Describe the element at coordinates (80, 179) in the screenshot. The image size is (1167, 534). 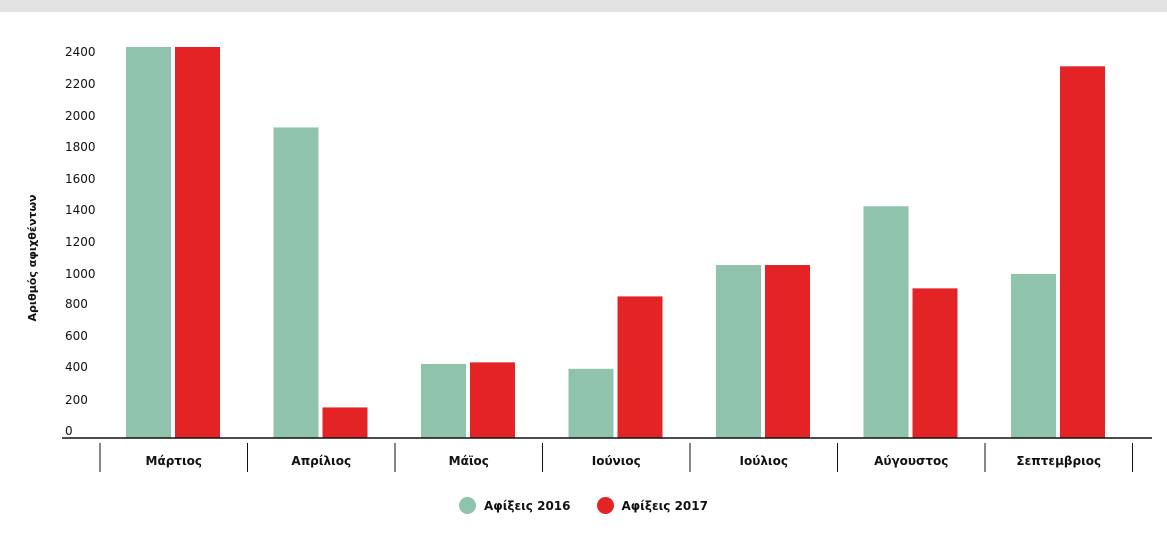
I see `y-tick-label-1600: 1600` at that location.